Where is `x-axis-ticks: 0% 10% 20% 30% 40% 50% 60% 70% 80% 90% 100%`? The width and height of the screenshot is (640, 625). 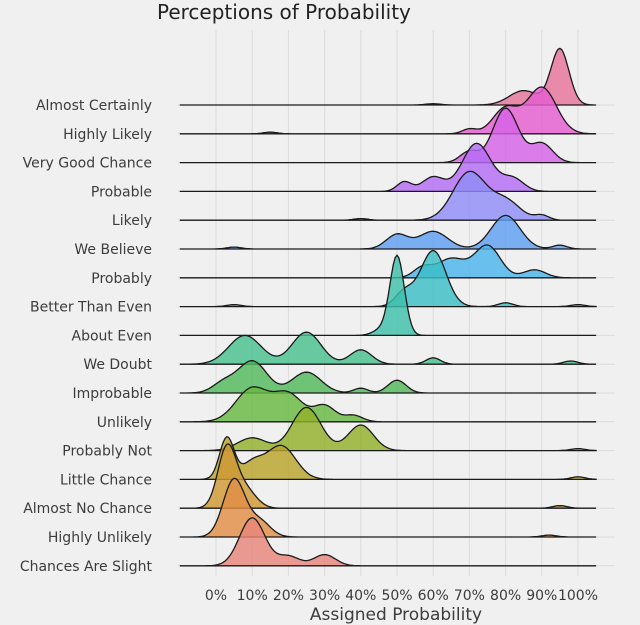 x-axis-ticks: 0% 10% 20% 30% 40% 50% 60% 70% 80% 90% 100% is located at coordinates (401, 596).